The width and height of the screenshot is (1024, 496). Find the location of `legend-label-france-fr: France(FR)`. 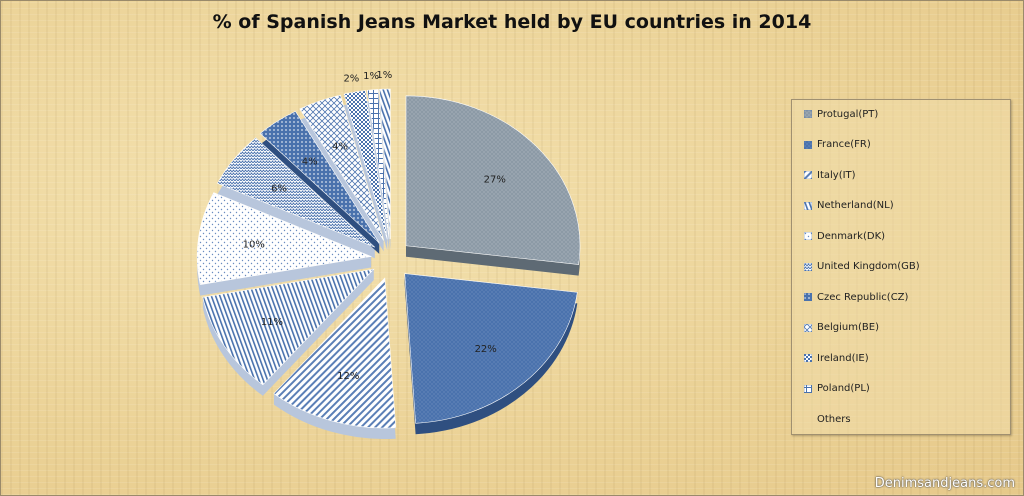

legend-label-france-fr: France(FR) is located at coordinates (844, 144).